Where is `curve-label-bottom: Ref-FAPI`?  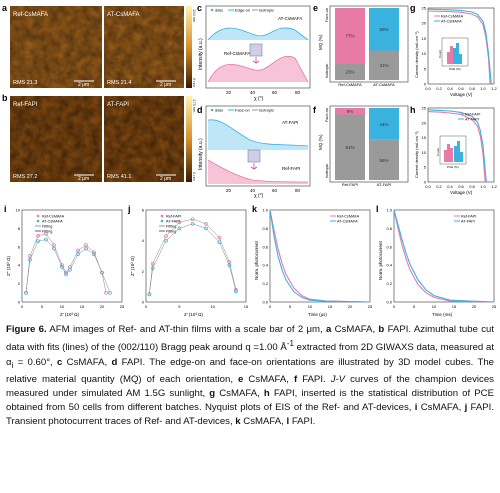 curve-label-bottom: Ref-FAPI is located at coordinates (291, 168).